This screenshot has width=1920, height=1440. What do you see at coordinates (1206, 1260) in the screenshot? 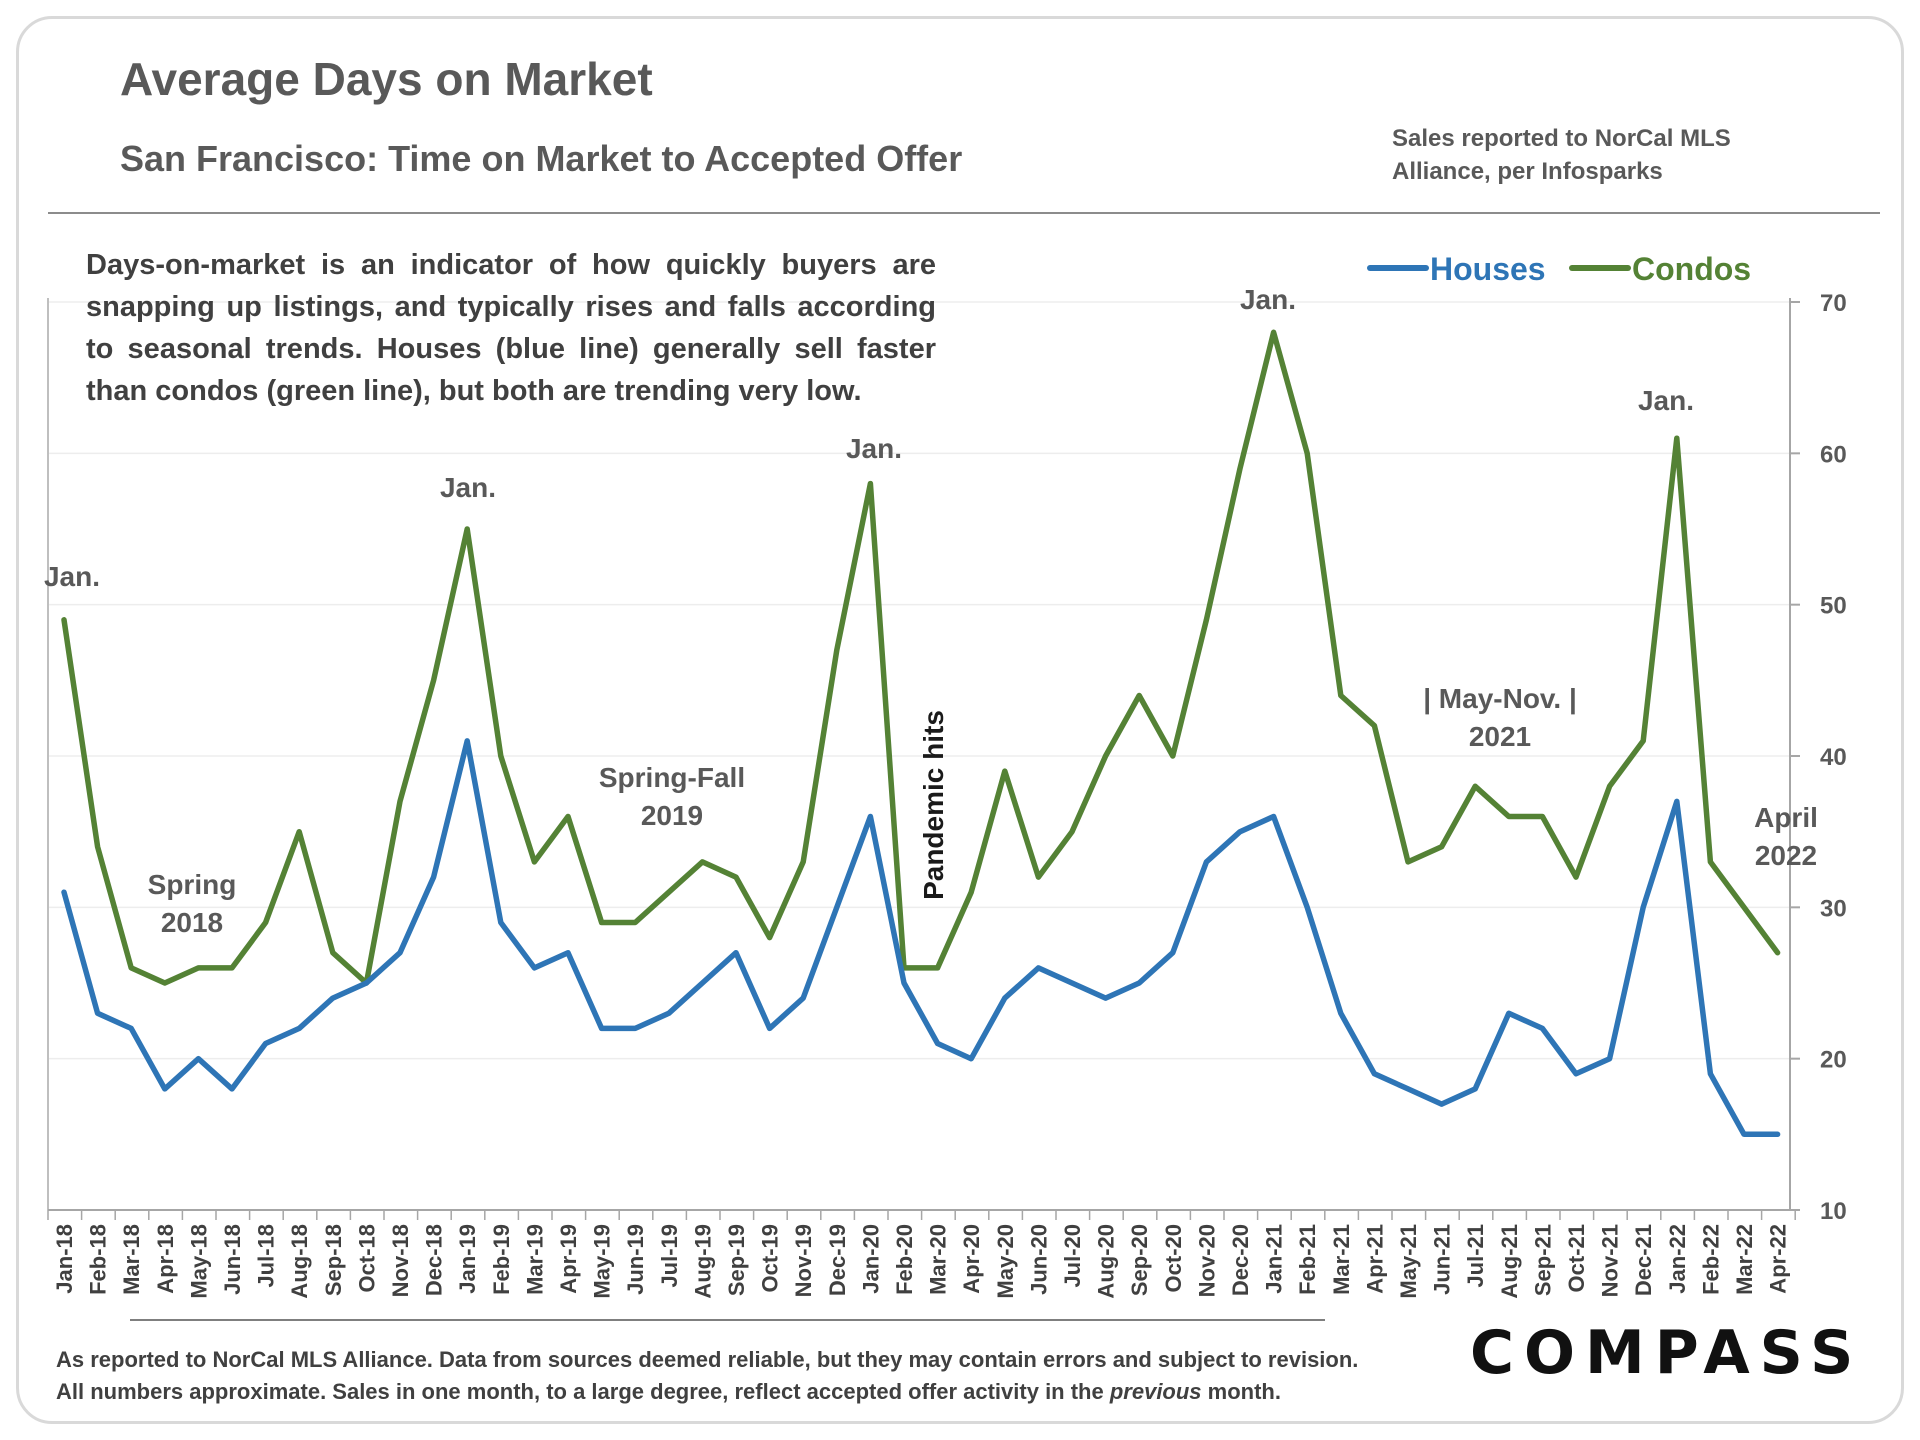
I see `x-tick-label: Nov-20` at bounding box center [1206, 1260].